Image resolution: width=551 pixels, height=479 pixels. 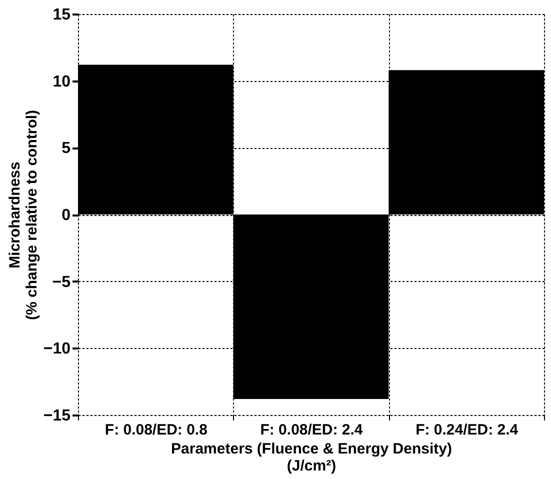 What do you see at coordinates (66, 215) in the screenshot?
I see `y-tick-label: 0` at bounding box center [66, 215].